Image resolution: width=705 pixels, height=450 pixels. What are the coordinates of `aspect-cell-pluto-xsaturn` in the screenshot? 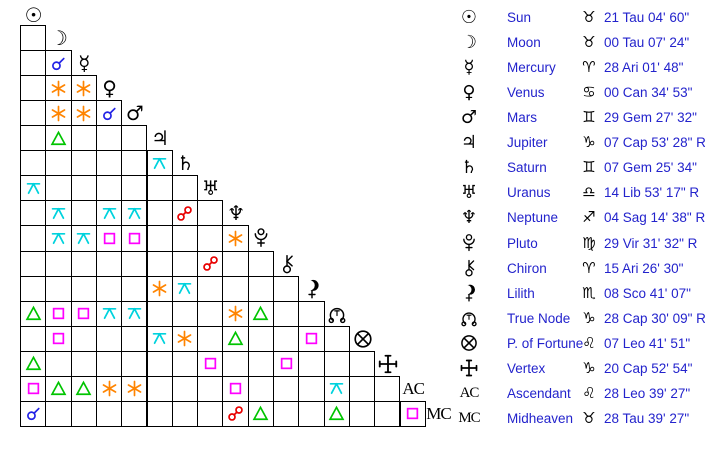 It's located at (185, 238).